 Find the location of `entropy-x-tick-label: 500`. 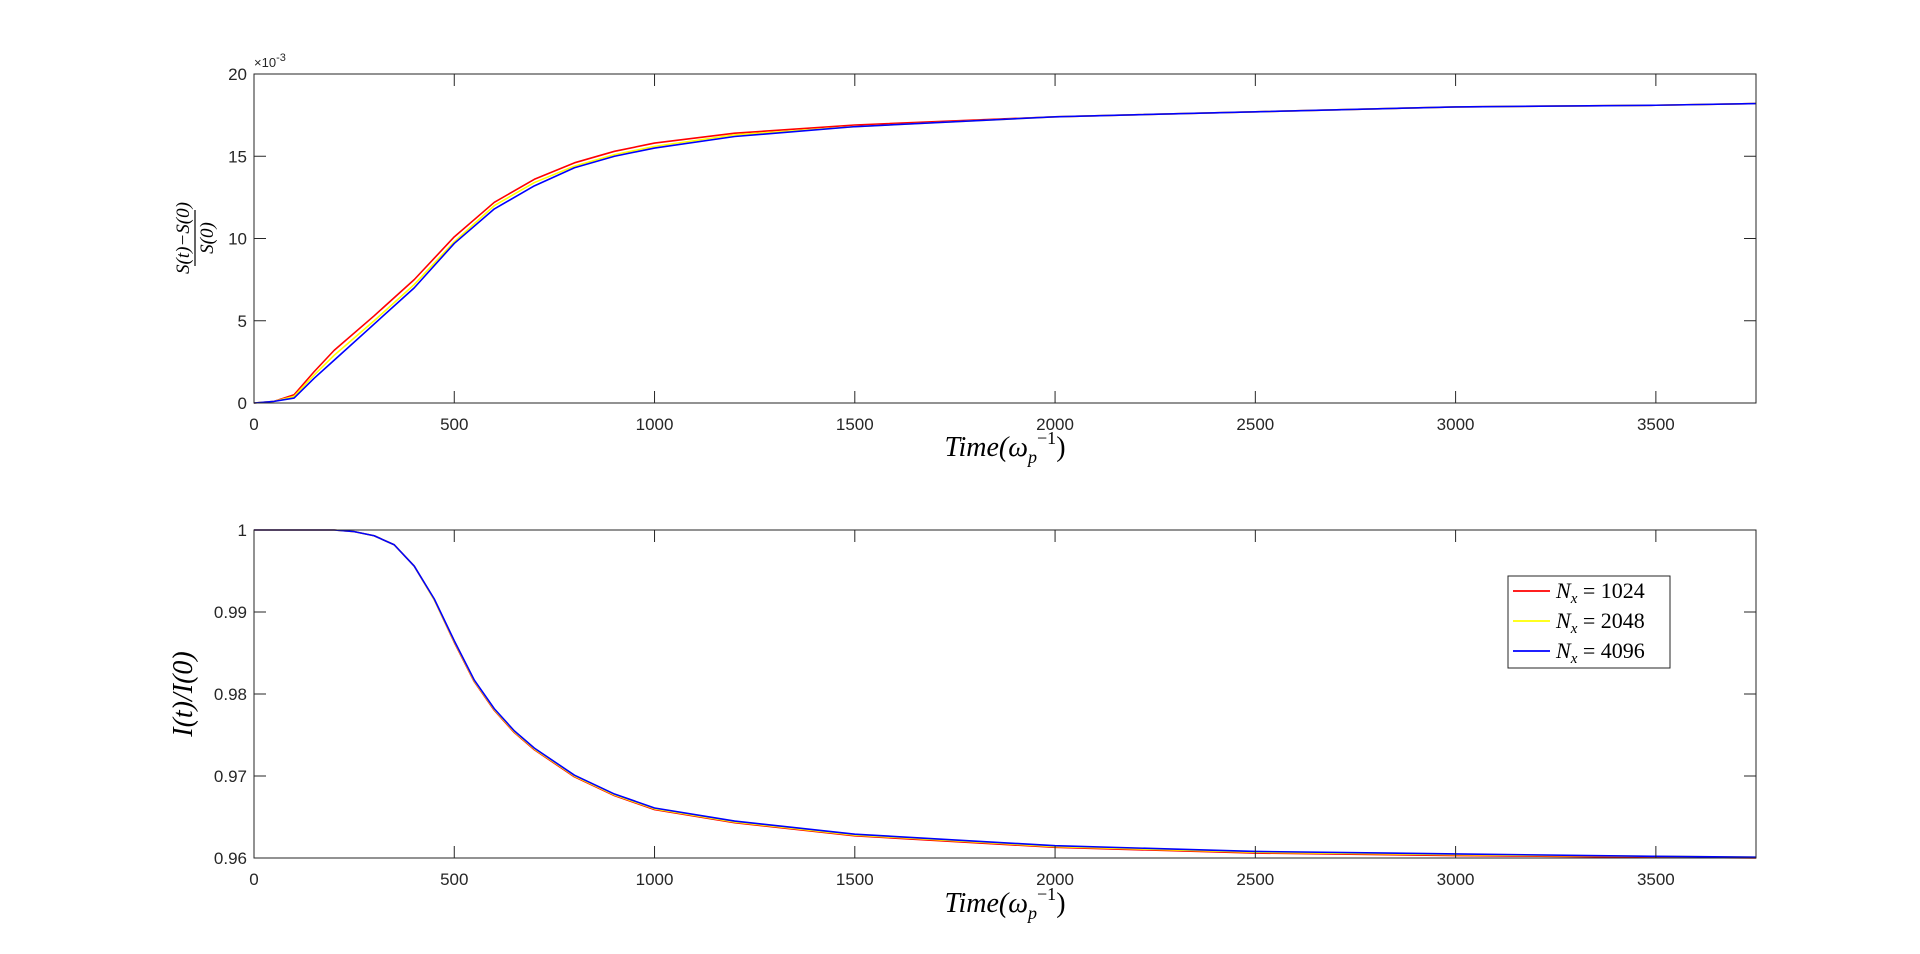

entropy-x-tick-label: 500 is located at coordinates (454, 424).